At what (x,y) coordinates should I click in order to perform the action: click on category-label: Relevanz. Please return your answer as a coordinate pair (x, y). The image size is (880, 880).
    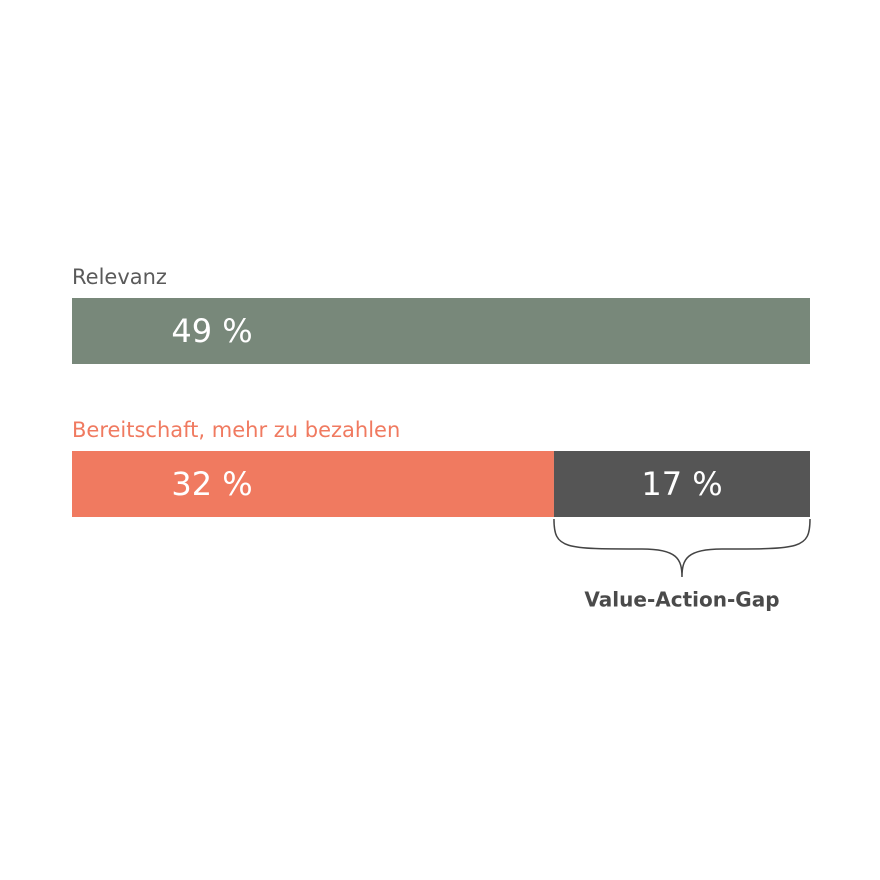
    Looking at the image, I should click on (119, 277).